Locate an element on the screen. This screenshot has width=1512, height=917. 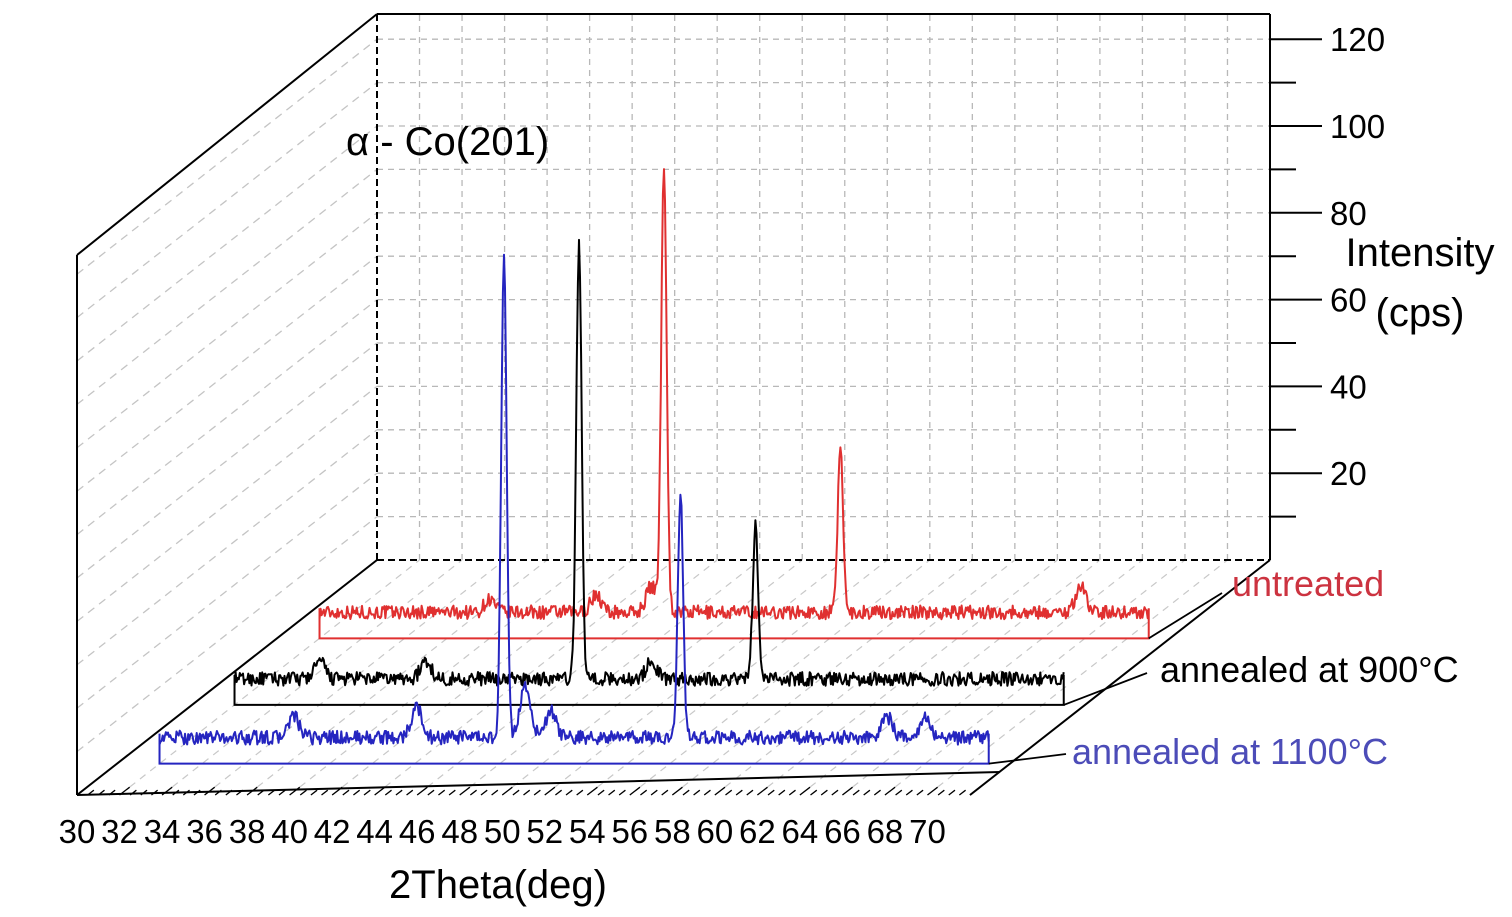
y-tick-label: 40 is located at coordinates (1348, 386).